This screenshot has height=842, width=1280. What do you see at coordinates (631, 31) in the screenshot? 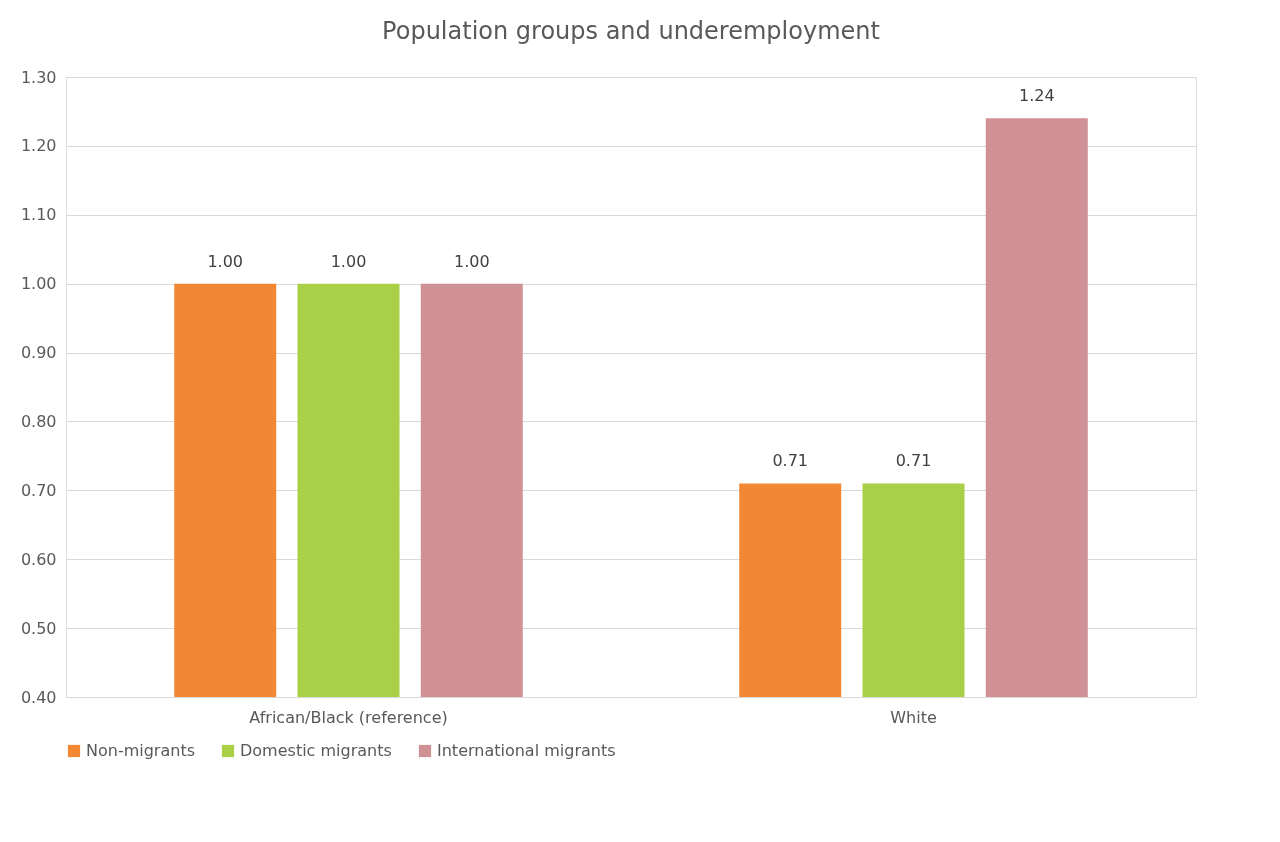
I see `chart-title: Population groups and underemployment` at bounding box center [631, 31].